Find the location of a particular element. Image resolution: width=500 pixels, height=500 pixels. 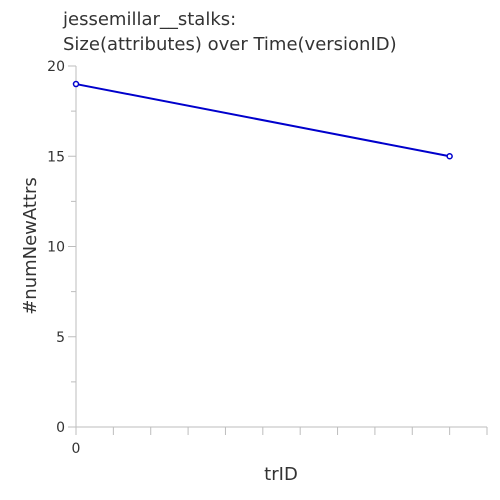

y-tick-label: 20 is located at coordinates (56, 67).